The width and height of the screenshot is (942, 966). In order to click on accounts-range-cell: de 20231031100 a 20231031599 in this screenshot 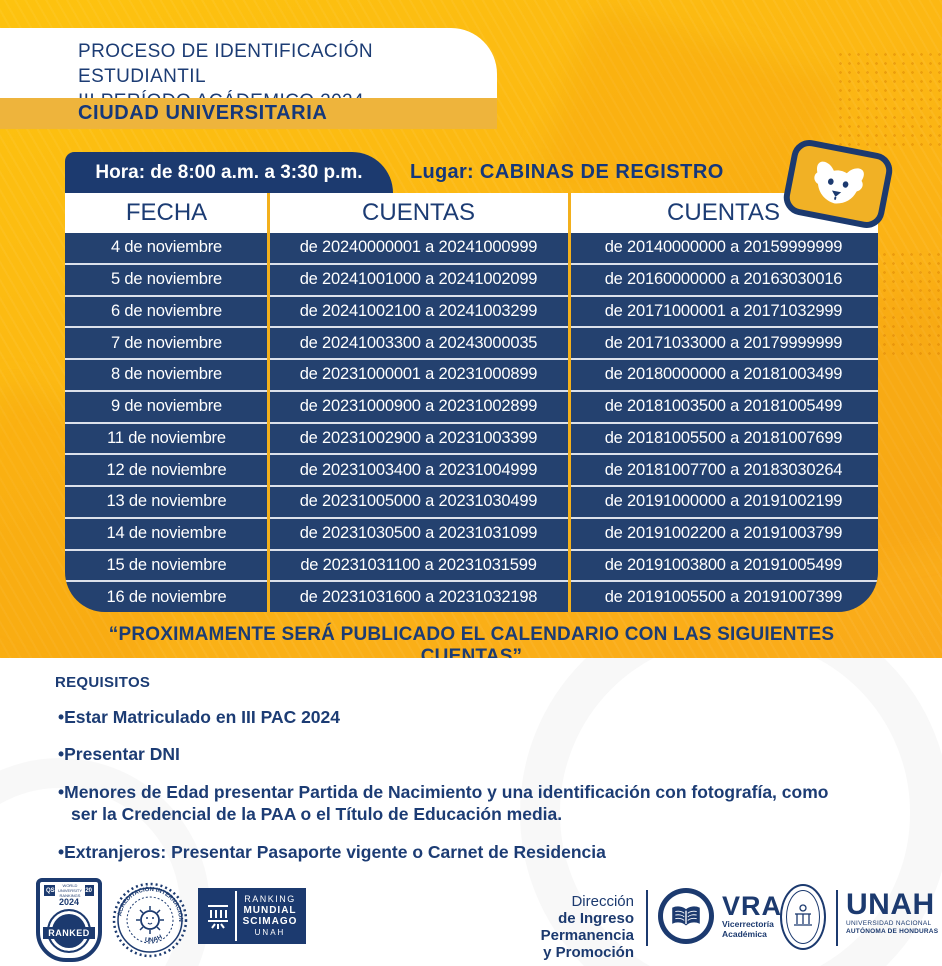, I will do `click(418, 564)`.